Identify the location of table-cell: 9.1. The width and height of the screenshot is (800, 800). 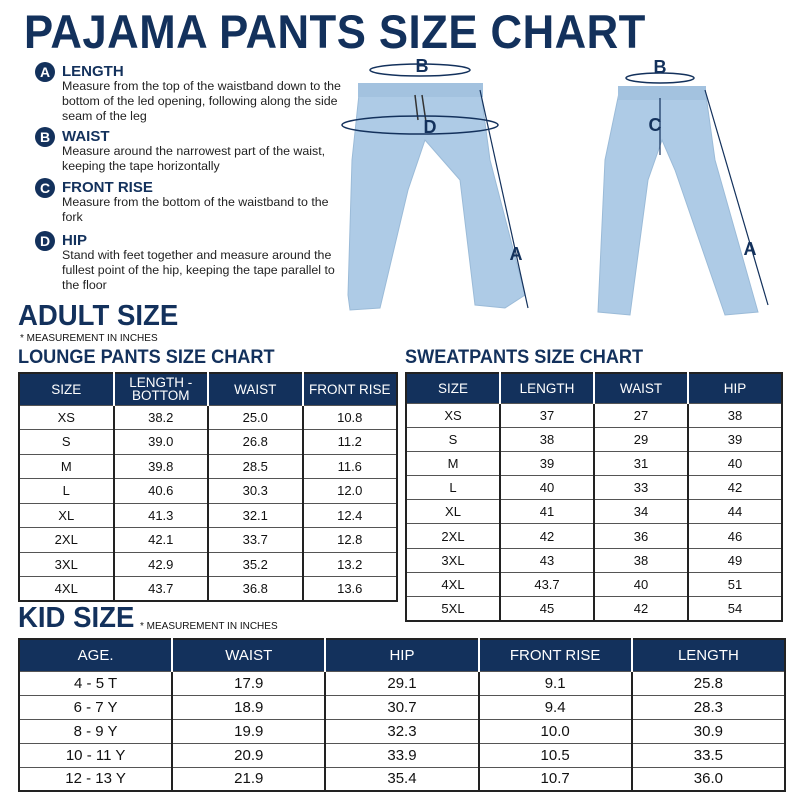
(555, 683).